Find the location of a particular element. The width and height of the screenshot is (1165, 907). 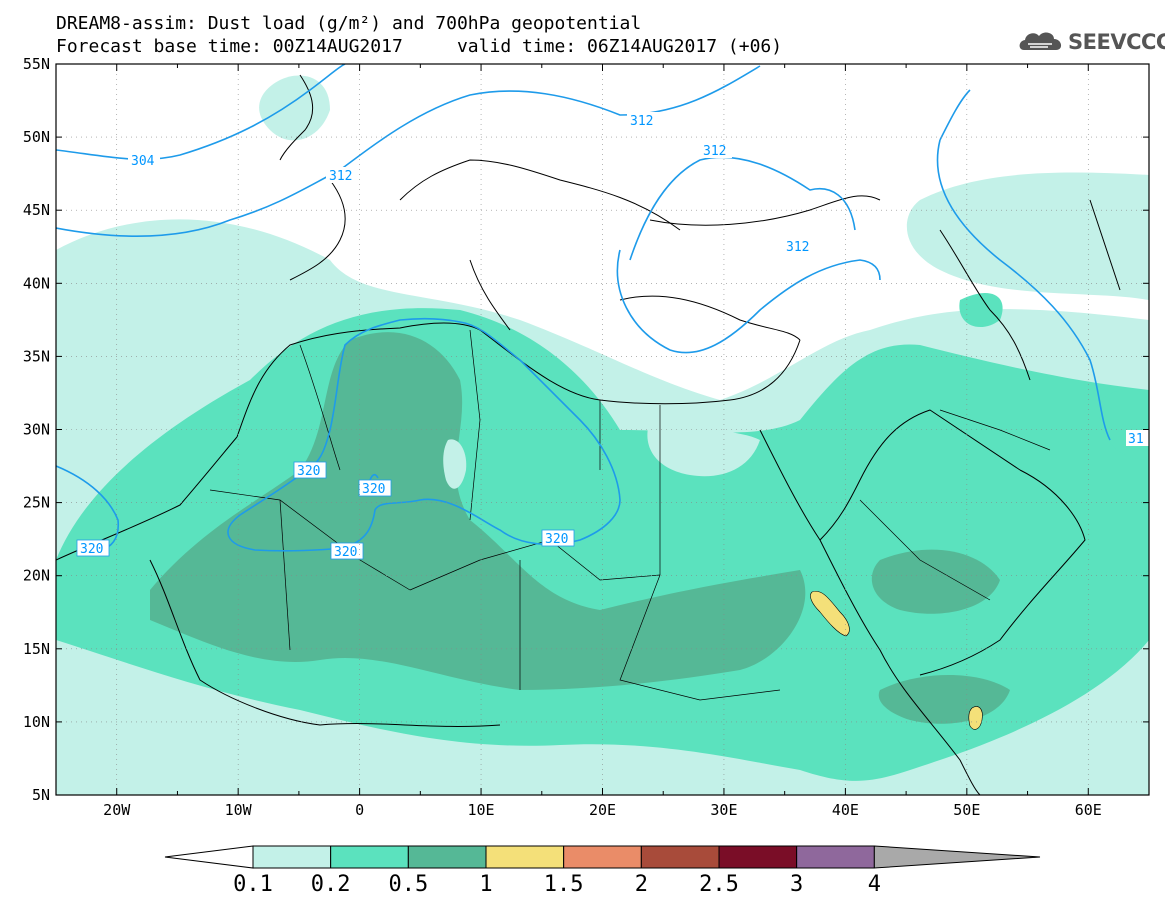

contour-label-320-chad: 320 is located at coordinates (558, 538).